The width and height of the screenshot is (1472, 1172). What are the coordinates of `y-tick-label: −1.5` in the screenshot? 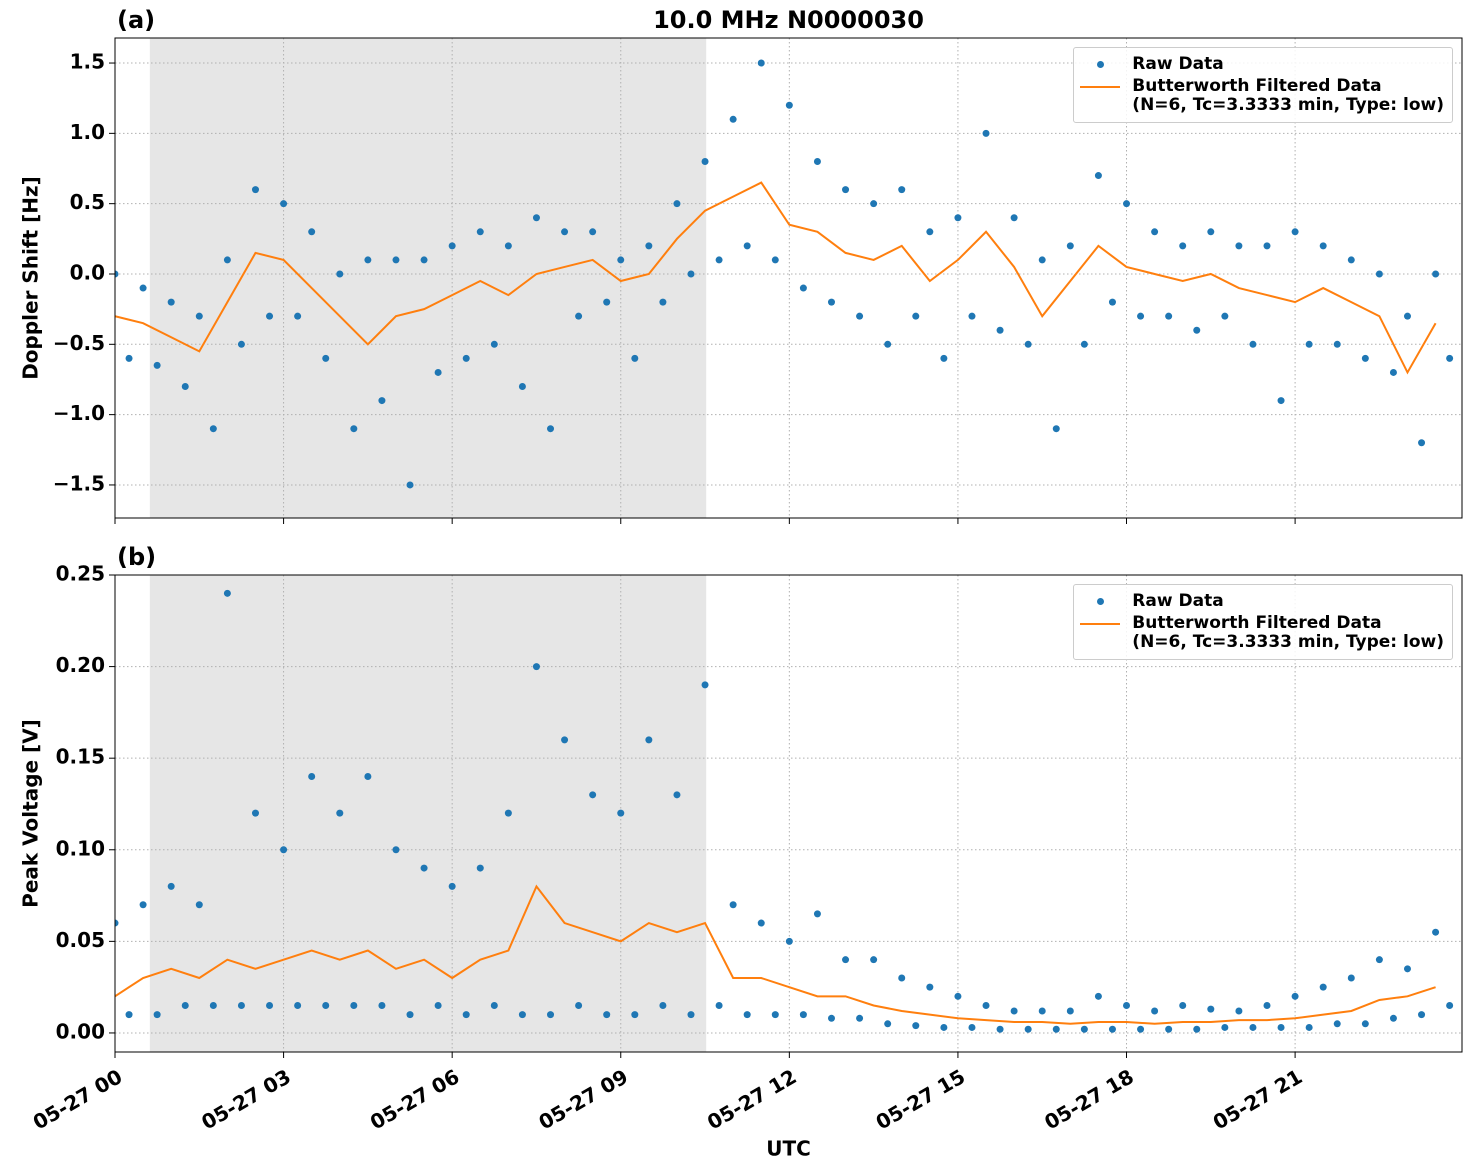 It's located at (79, 483).